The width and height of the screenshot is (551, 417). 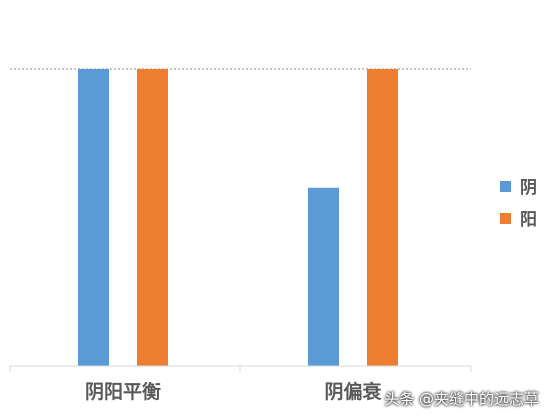 What do you see at coordinates (505, 218) in the screenshot?
I see `legend-swatch-yang` at bounding box center [505, 218].